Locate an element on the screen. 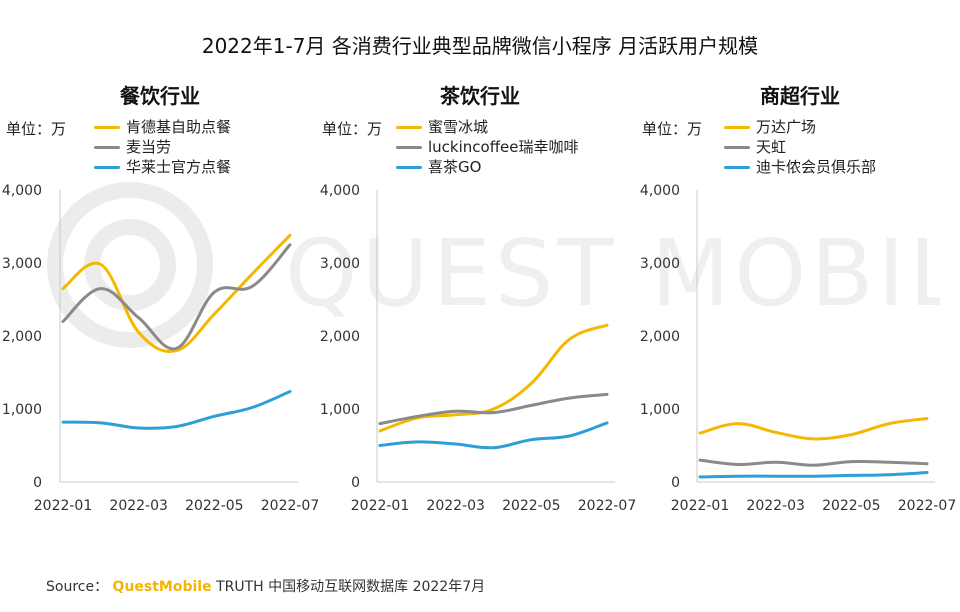  legend-item: 华莱士官方点餐 is located at coordinates (162, 167).